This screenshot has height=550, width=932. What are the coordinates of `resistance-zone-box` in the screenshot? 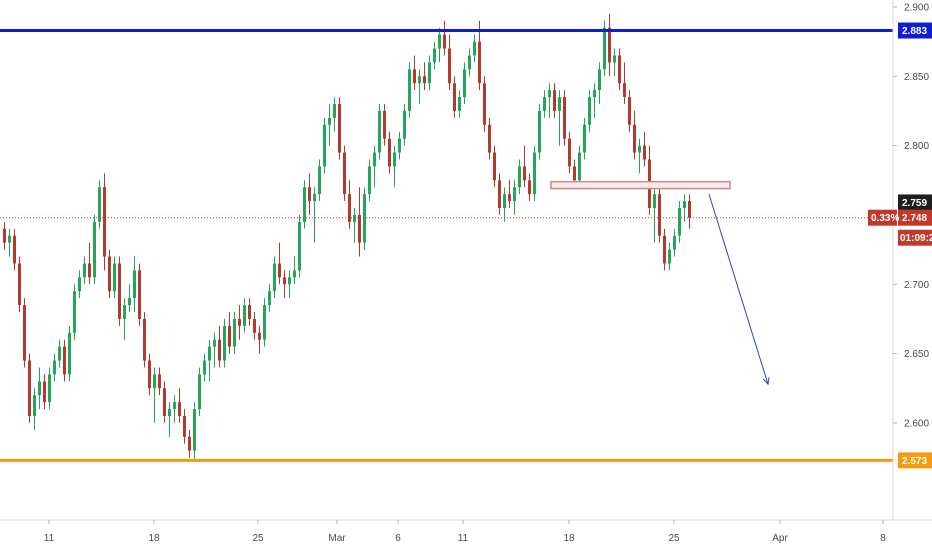 It's located at (640, 185).